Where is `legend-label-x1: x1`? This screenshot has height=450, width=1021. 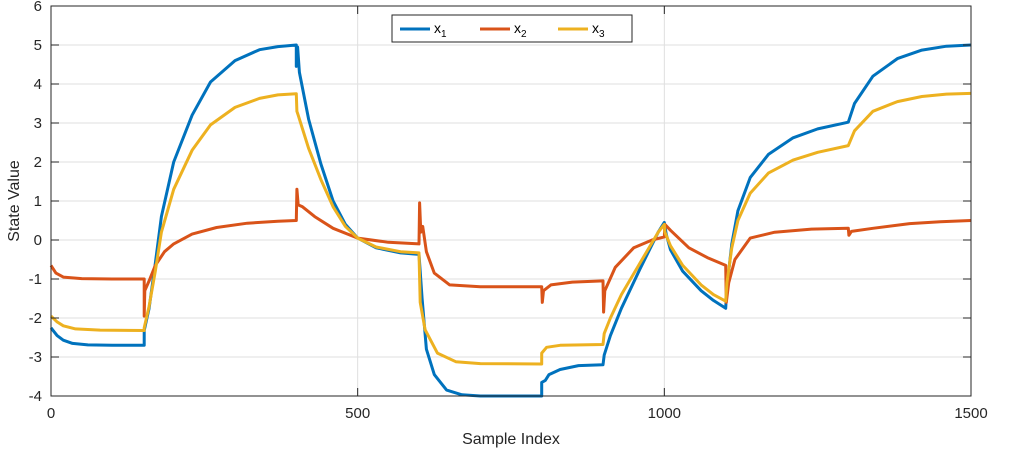
legend-label-x1: x1 is located at coordinates (440, 30).